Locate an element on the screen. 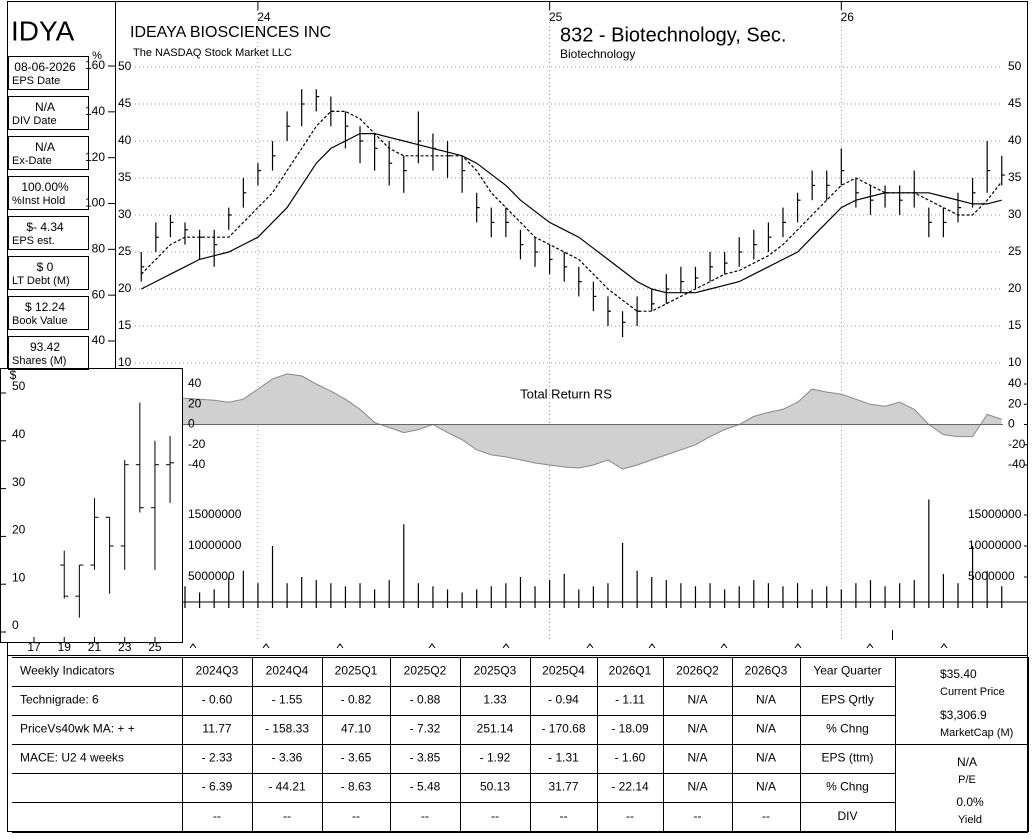 The width and height of the screenshot is (1032, 840). y-tick-label-right: 10000000 is located at coordinates (995, 545).